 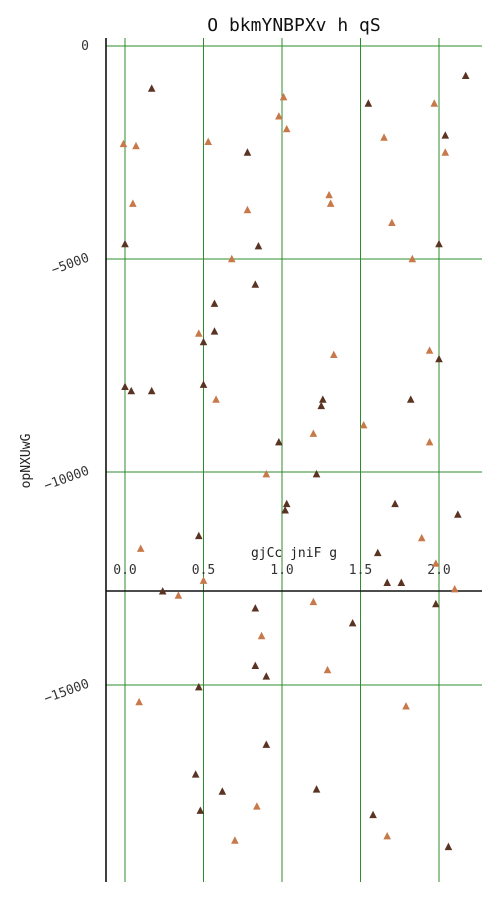 I want to click on x-tick-labels: 0.0 0.5 1.0 1.5 2.0, so click(x=281, y=570).